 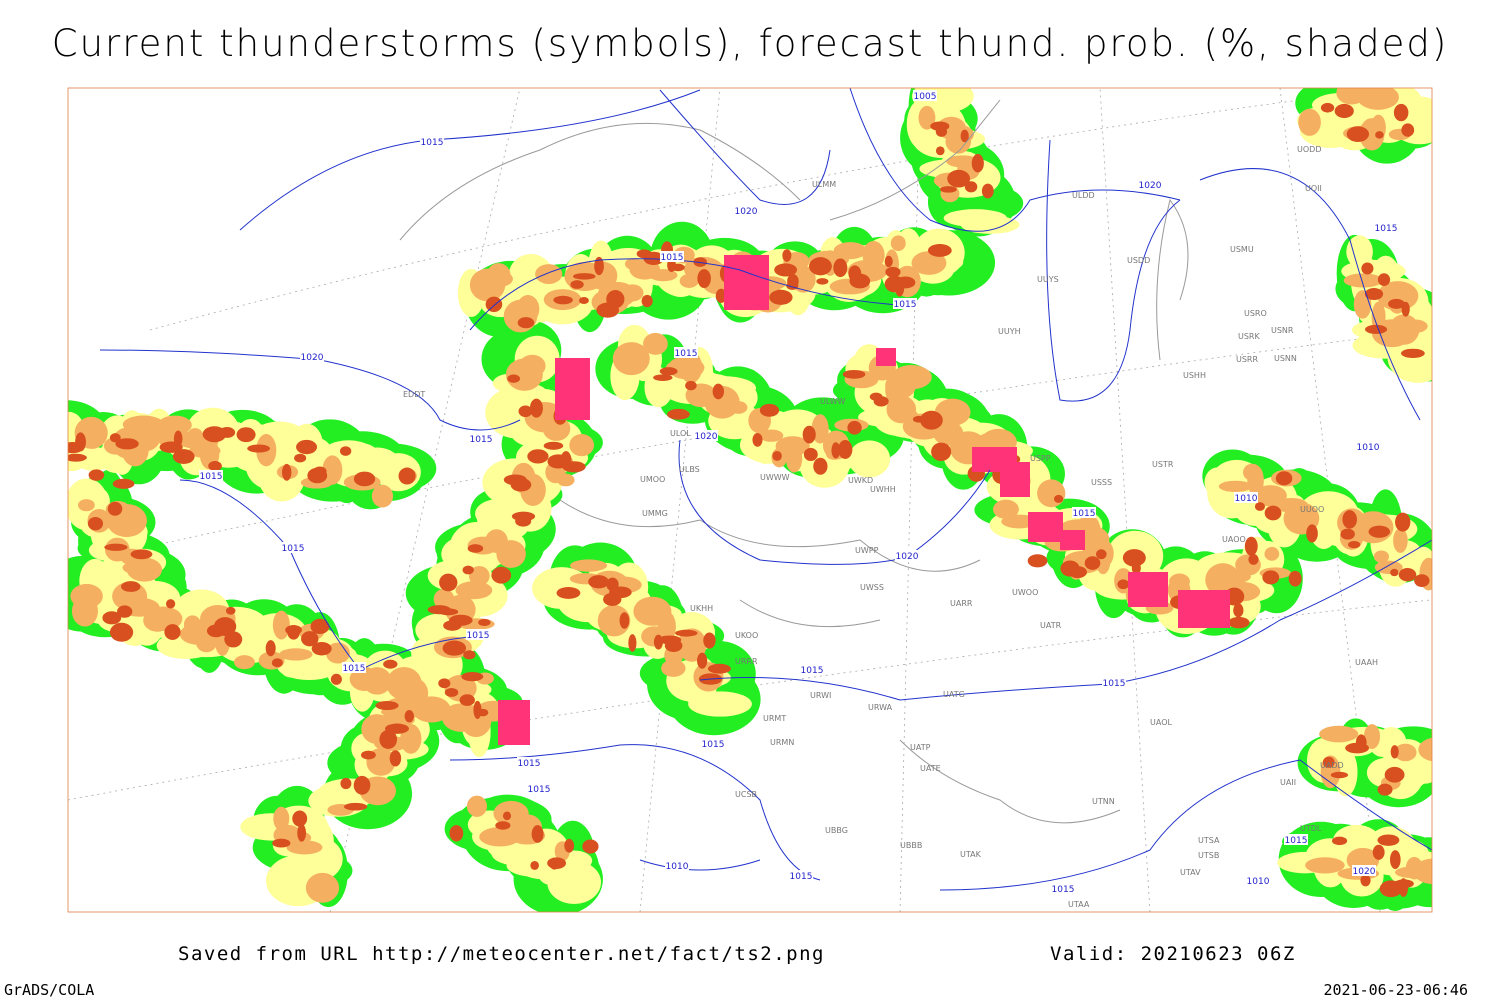 What do you see at coordinates (930, 768) in the screenshot?
I see `station-code: UATE` at bounding box center [930, 768].